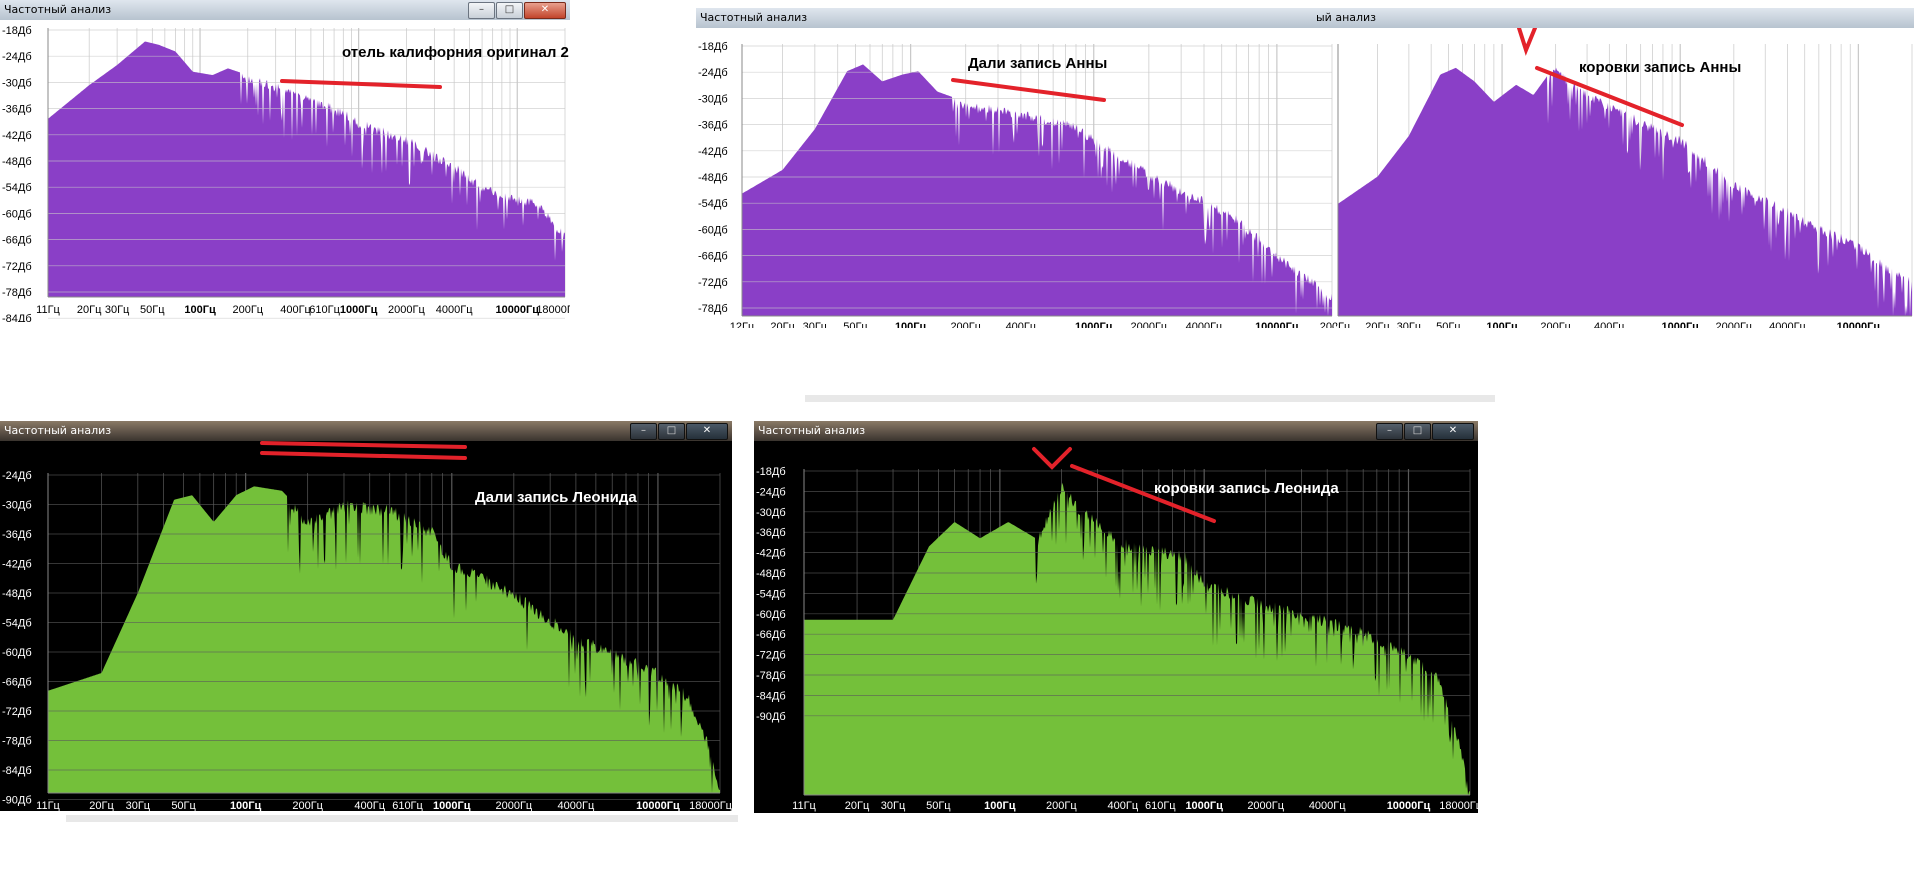 This screenshot has width=1914, height=883. What do you see at coordinates (1037, 63) in the screenshot?
I see `chart-caption: Дали запись Анны` at bounding box center [1037, 63].